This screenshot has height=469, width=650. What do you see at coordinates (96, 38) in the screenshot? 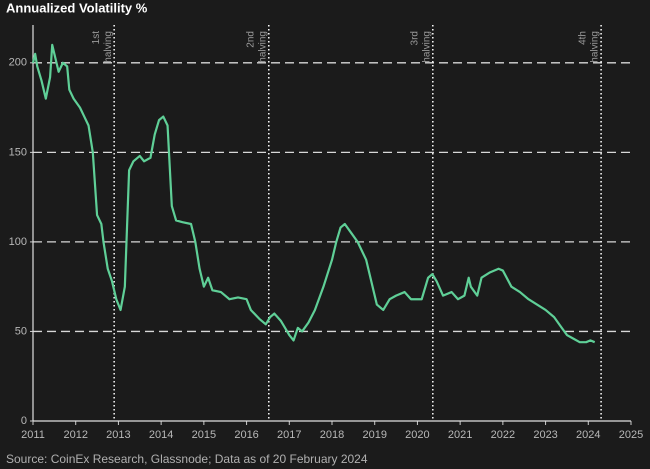
I see `halving-label: 1st` at bounding box center [96, 38].